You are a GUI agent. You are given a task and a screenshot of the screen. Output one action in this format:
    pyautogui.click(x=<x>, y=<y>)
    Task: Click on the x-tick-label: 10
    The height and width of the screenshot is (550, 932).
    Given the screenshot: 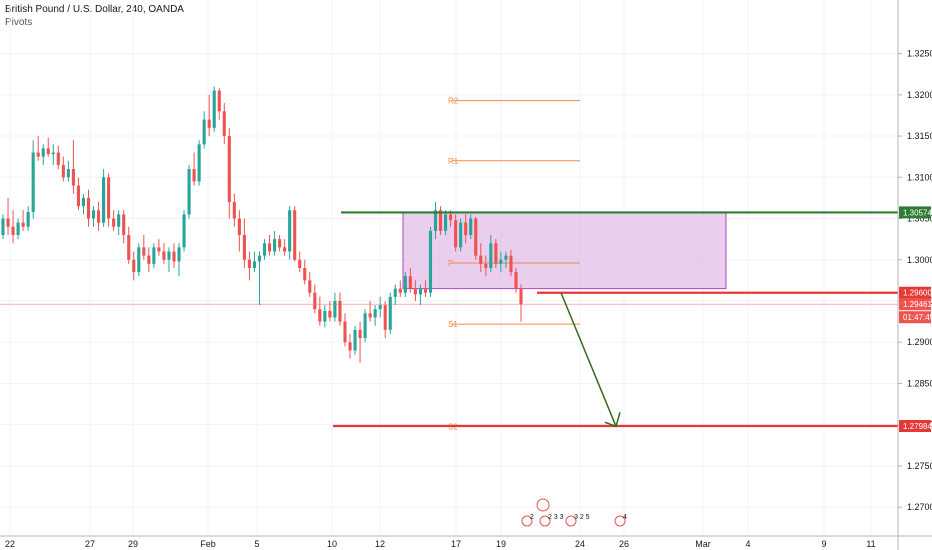 What is the action you would take?
    pyautogui.click(x=332, y=544)
    